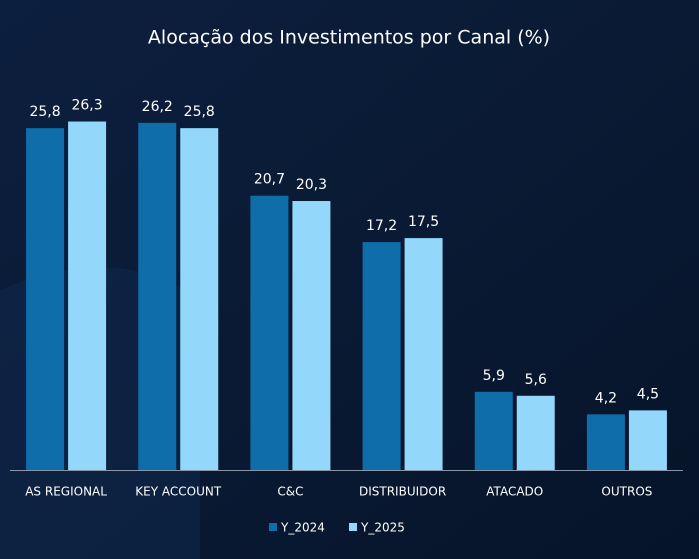  What do you see at coordinates (66, 492) in the screenshot?
I see `x-tick-label: AS REGIONAL` at bounding box center [66, 492].